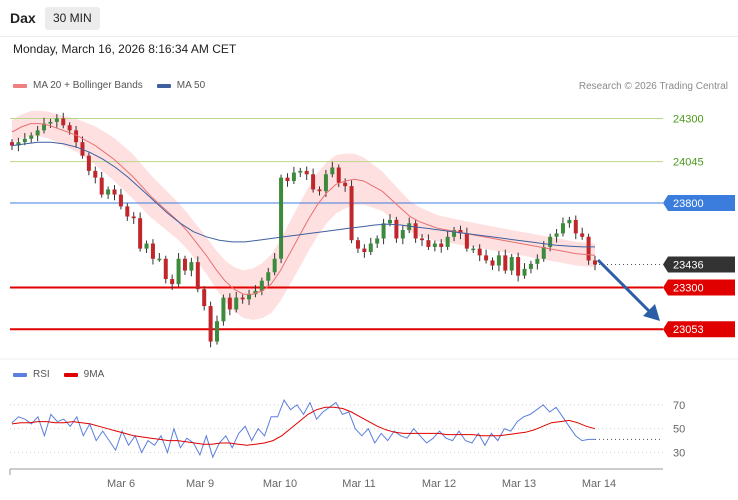 The image size is (738, 500). What do you see at coordinates (679, 406) in the screenshot?
I see `rsi-tick-70: 70` at bounding box center [679, 406].